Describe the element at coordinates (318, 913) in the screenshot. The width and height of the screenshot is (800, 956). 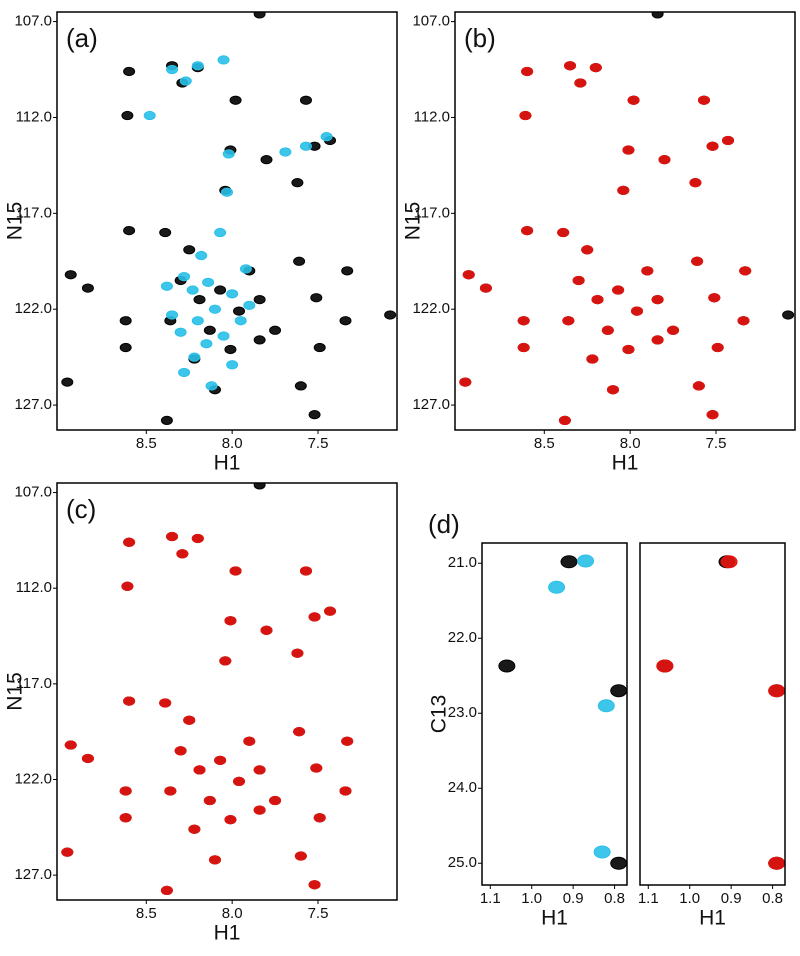
I see `x-tick-label: 7.5` at that location.